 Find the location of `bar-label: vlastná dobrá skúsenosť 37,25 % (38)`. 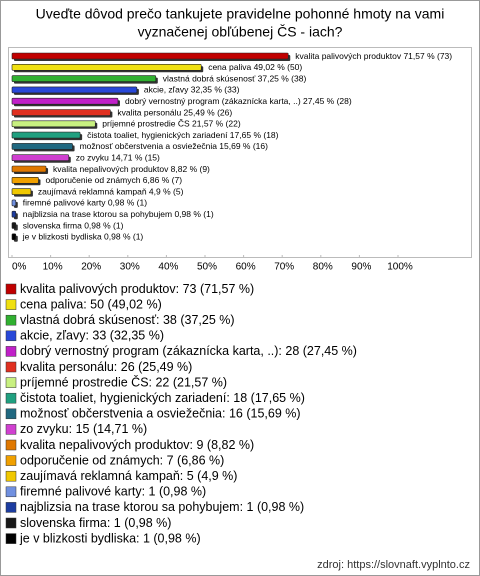

bar-label: vlastná dobrá skúsenosť 37,25 % (38) is located at coordinates (235, 78).